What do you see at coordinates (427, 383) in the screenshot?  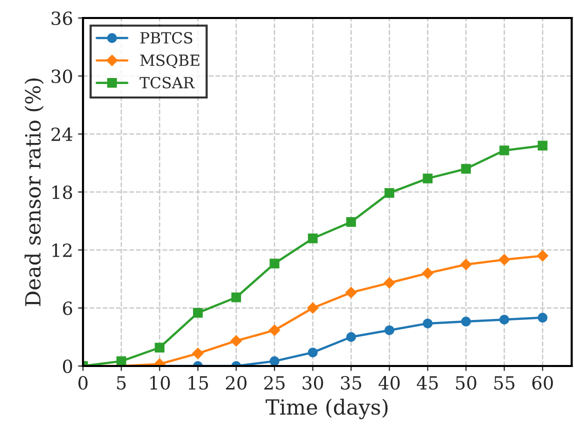 I see `x-tick-label: 45` at bounding box center [427, 383].